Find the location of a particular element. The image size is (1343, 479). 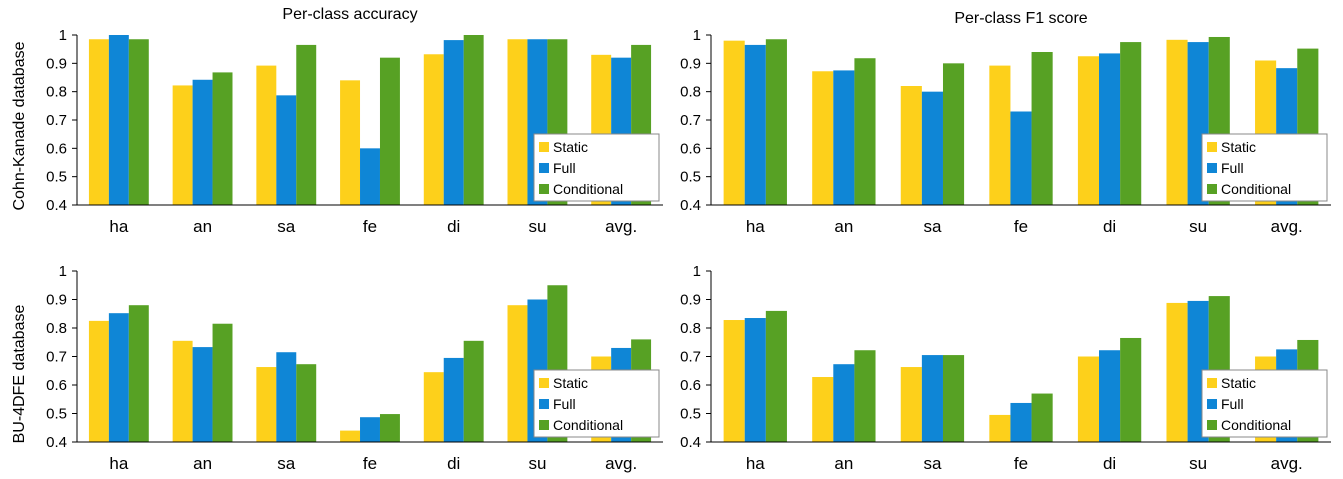

row-label-cohn-kanade: Cohn-Kanade database is located at coordinates (19, 125).